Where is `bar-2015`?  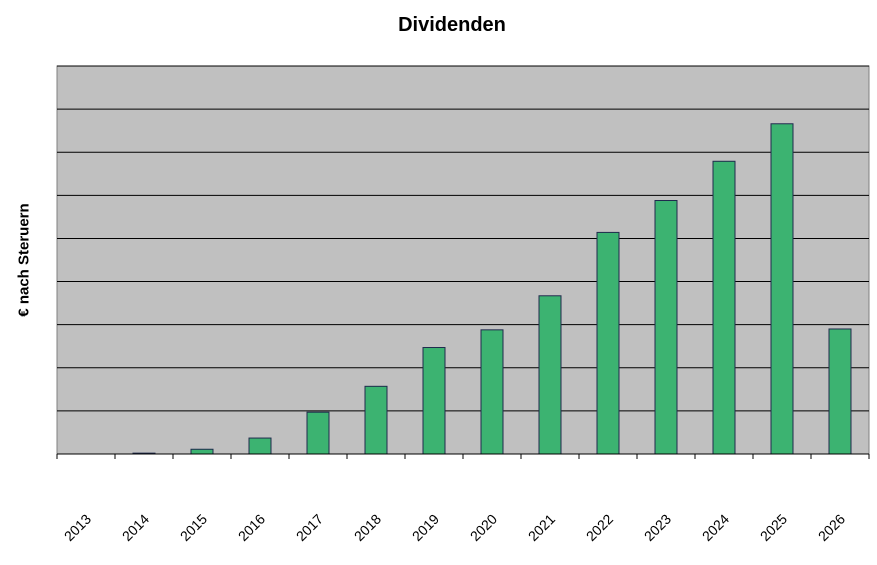
bar-2015 is located at coordinates (202, 451).